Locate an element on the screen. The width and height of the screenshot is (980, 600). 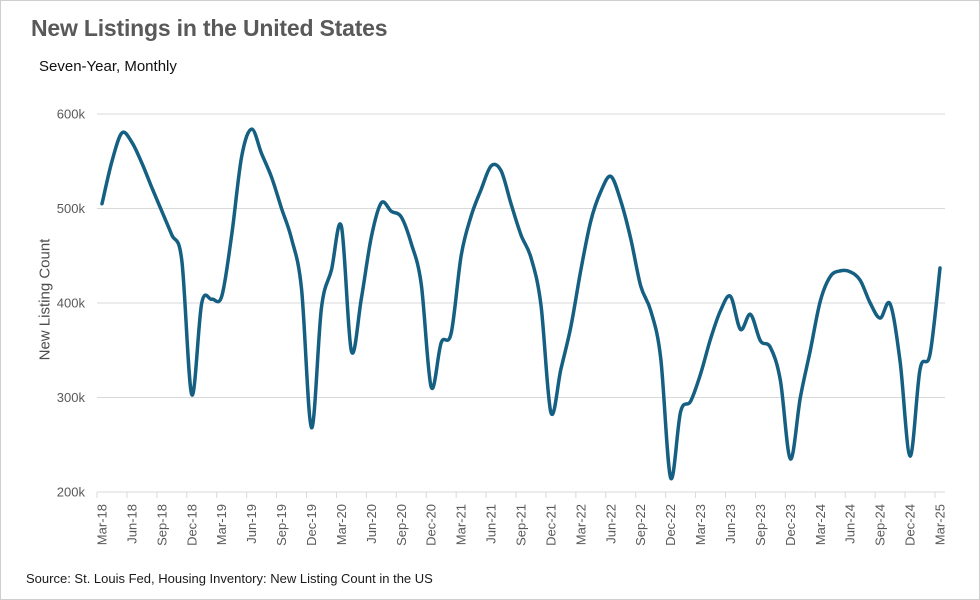
x-tick-label: Mar-24 is located at coordinates (820, 524).